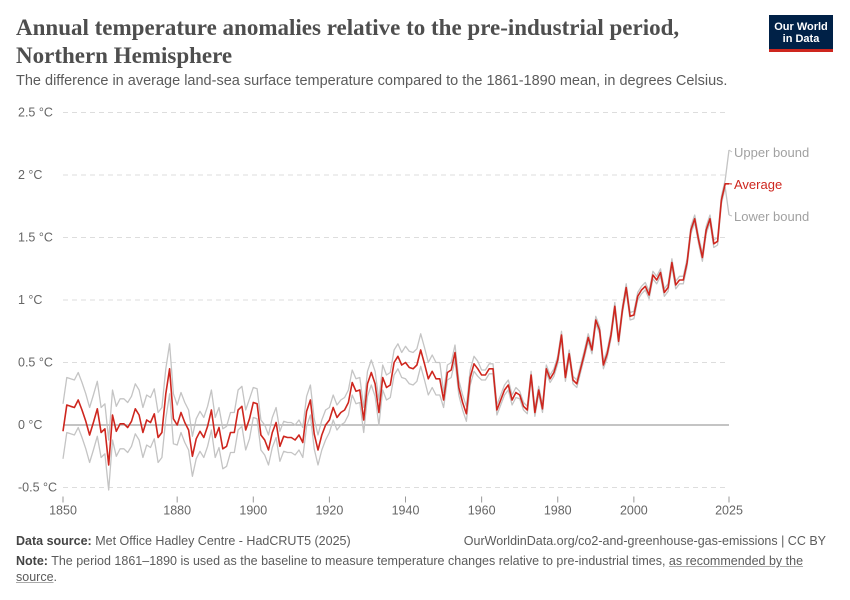 This screenshot has width=850, height=600. What do you see at coordinates (253, 511) in the screenshot?
I see `x-tick-label: 1900` at bounding box center [253, 511].